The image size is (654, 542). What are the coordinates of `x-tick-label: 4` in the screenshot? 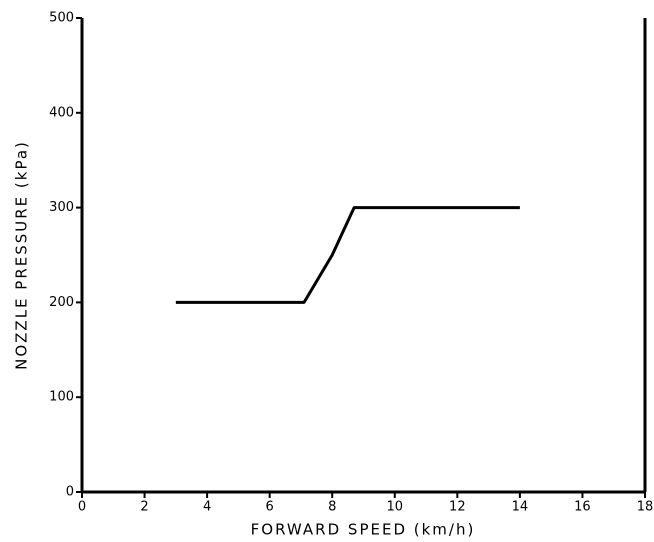 It's located at (207, 507).